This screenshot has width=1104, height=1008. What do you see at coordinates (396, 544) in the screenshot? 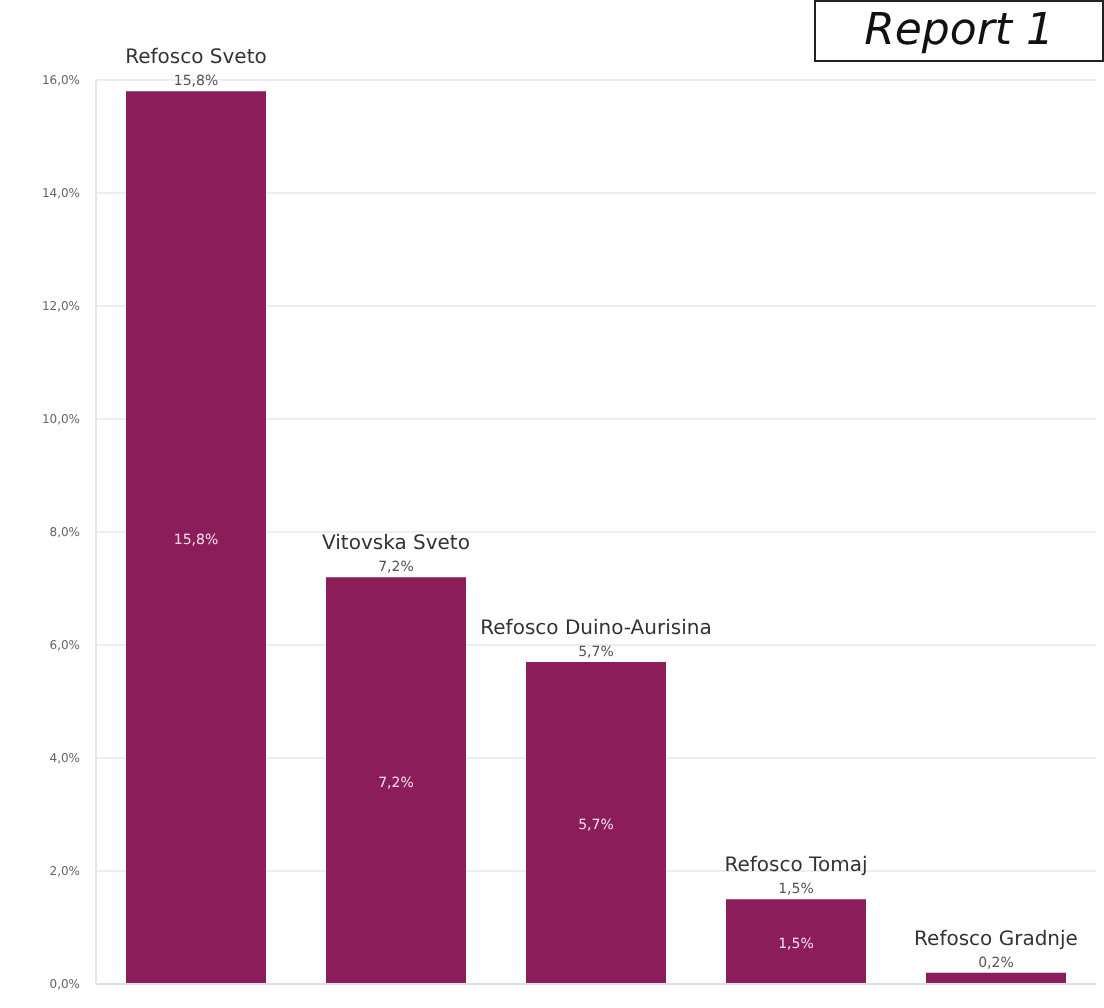
I see `x-tick-label: Vitovska Sveto` at bounding box center [396, 544].